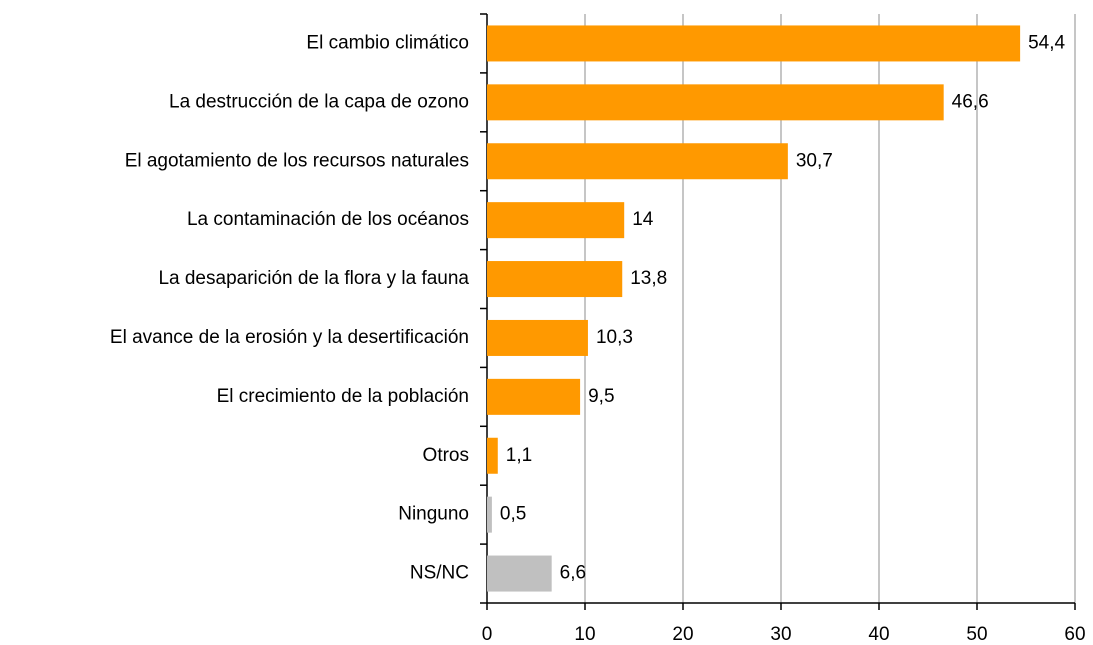 The width and height of the screenshot is (1093, 645). Describe the element at coordinates (648, 278) in the screenshot. I see `data-label: 13,8` at that location.